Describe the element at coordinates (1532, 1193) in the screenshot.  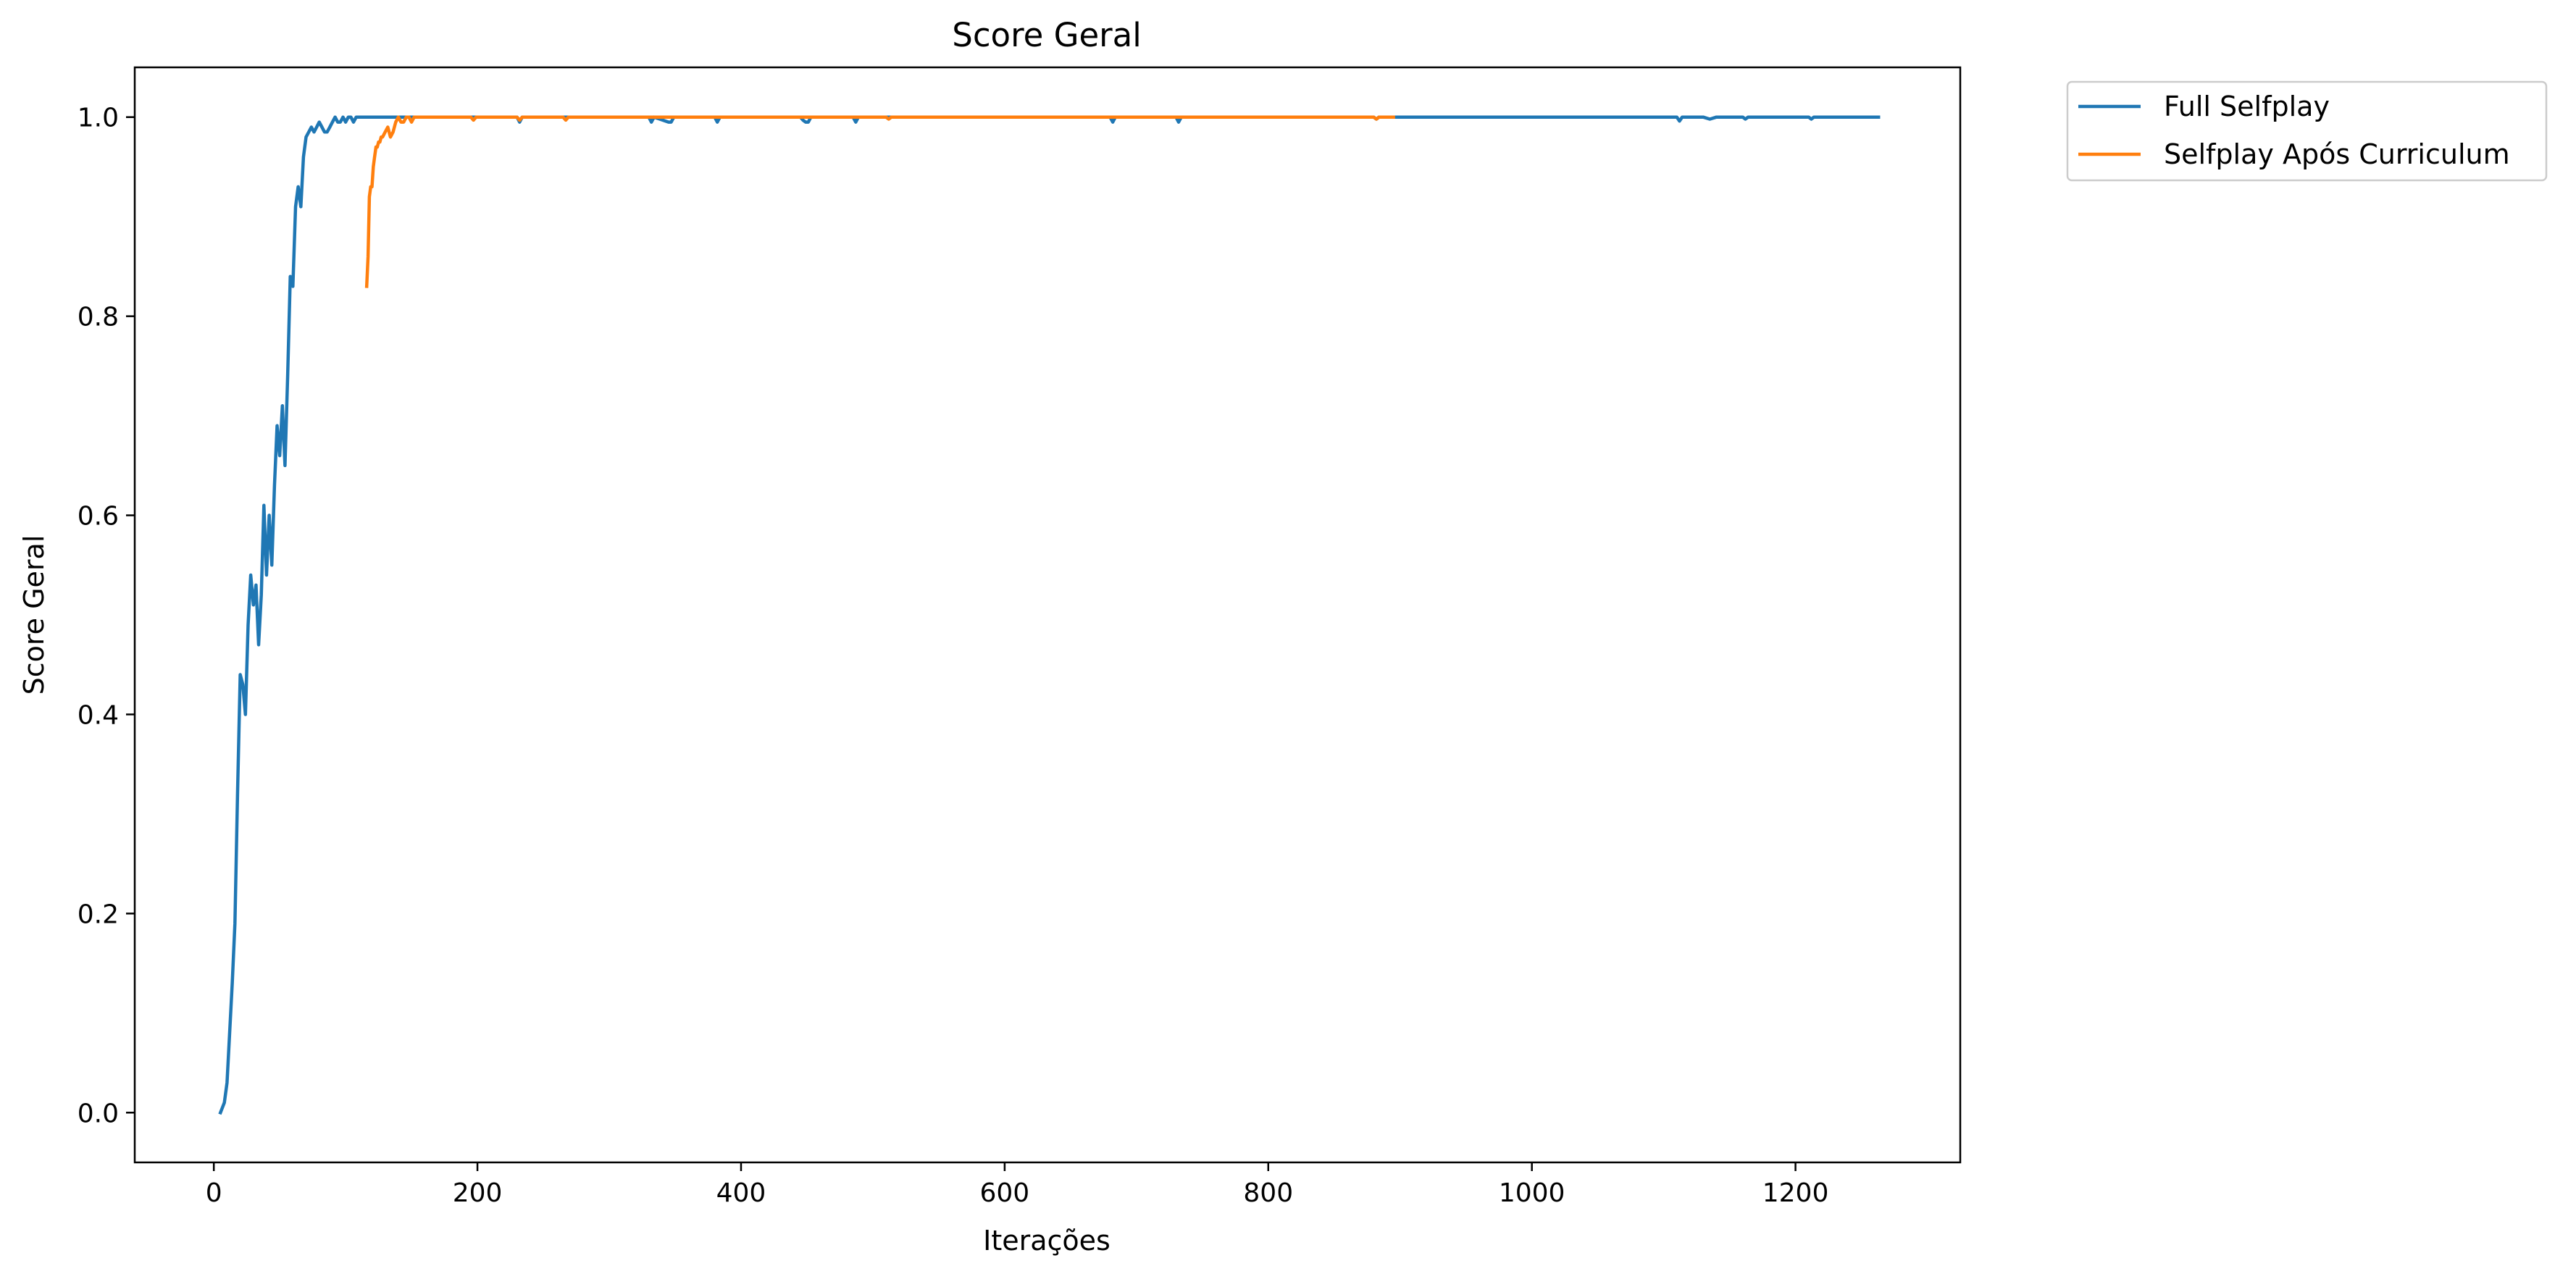
I see `x-tick-label: 1000` at that location.